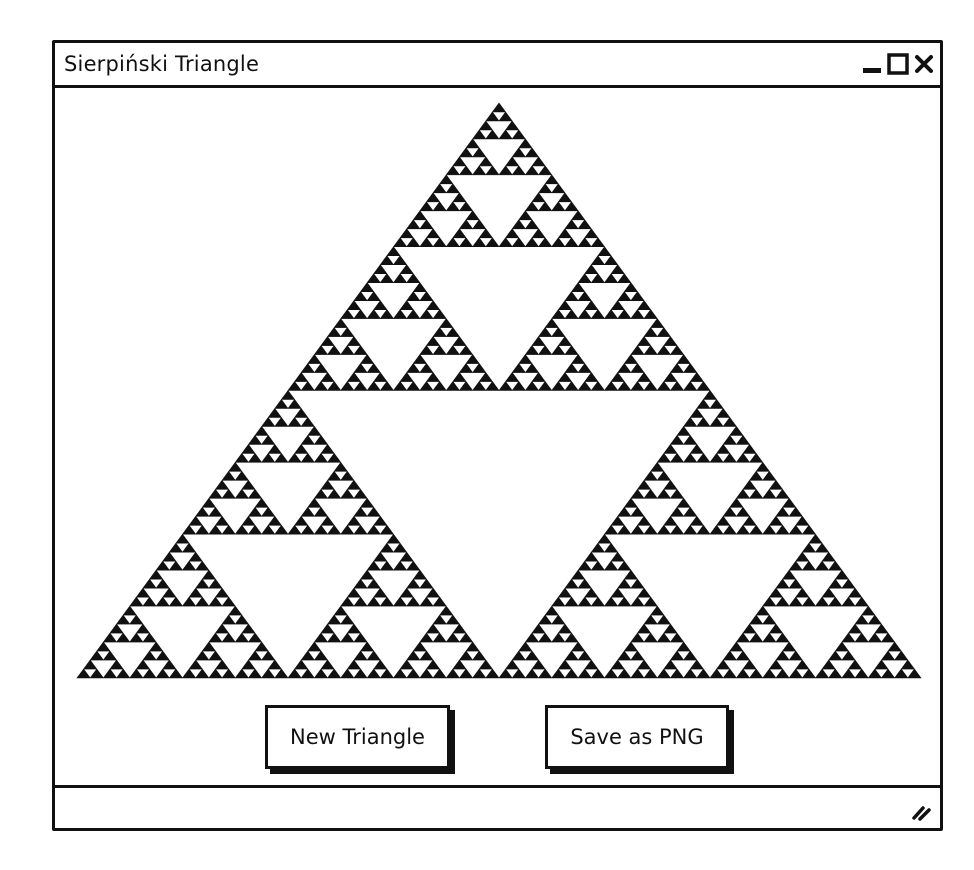 The width and height of the screenshot is (974, 870). What do you see at coordinates (497, 806) in the screenshot?
I see `status-bar` at bounding box center [497, 806].